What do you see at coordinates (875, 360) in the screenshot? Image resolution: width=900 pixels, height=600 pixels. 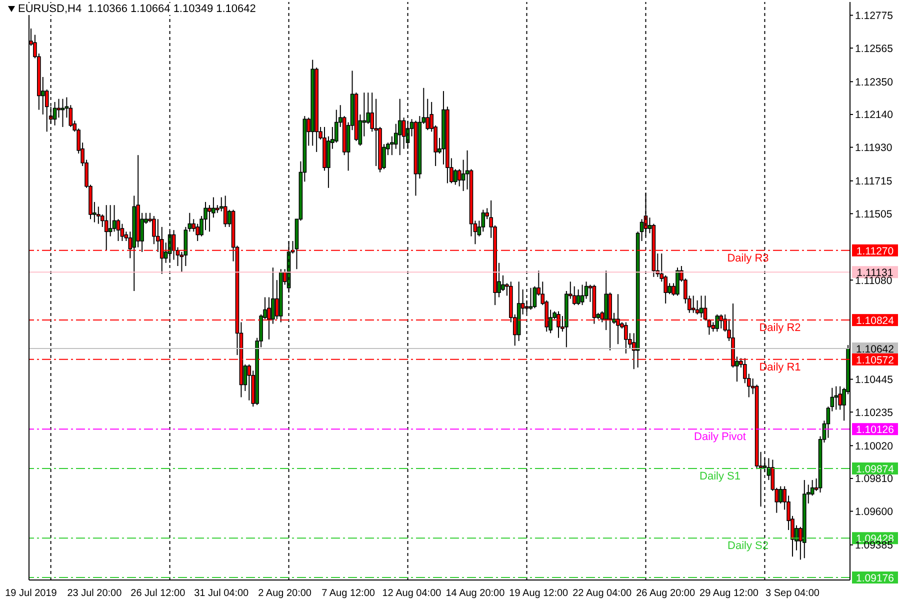 I see `text: 1.10572` at bounding box center [875, 360].